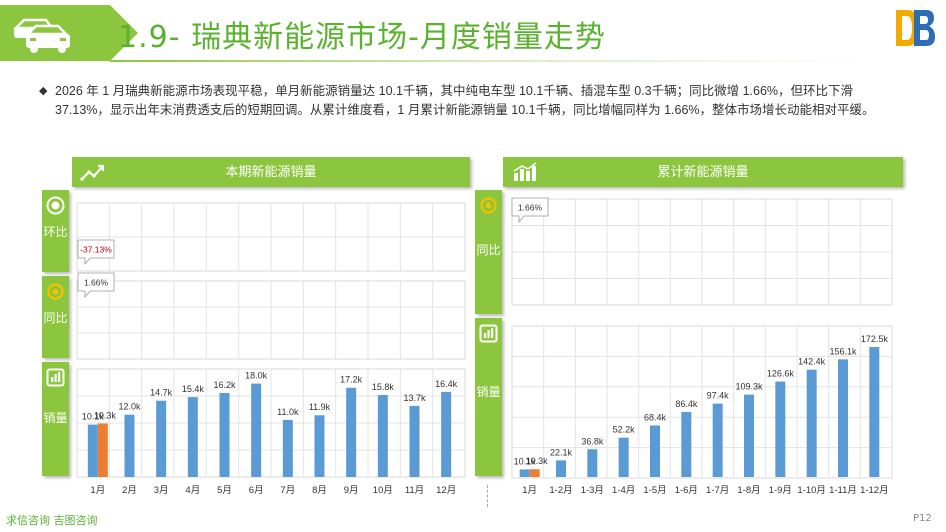  Describe the element at coordinates (224, 385) in the screenshot. I see `bar-value-label: 16.2k` at that location.